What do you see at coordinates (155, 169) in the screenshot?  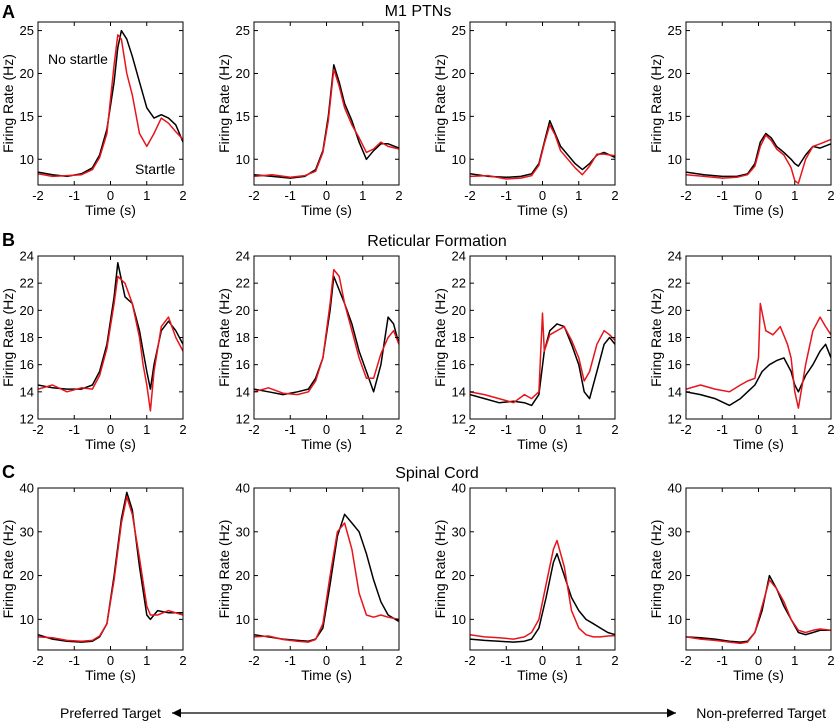 I see `annotation-startle: Startle` at bounding box center [155, 169].